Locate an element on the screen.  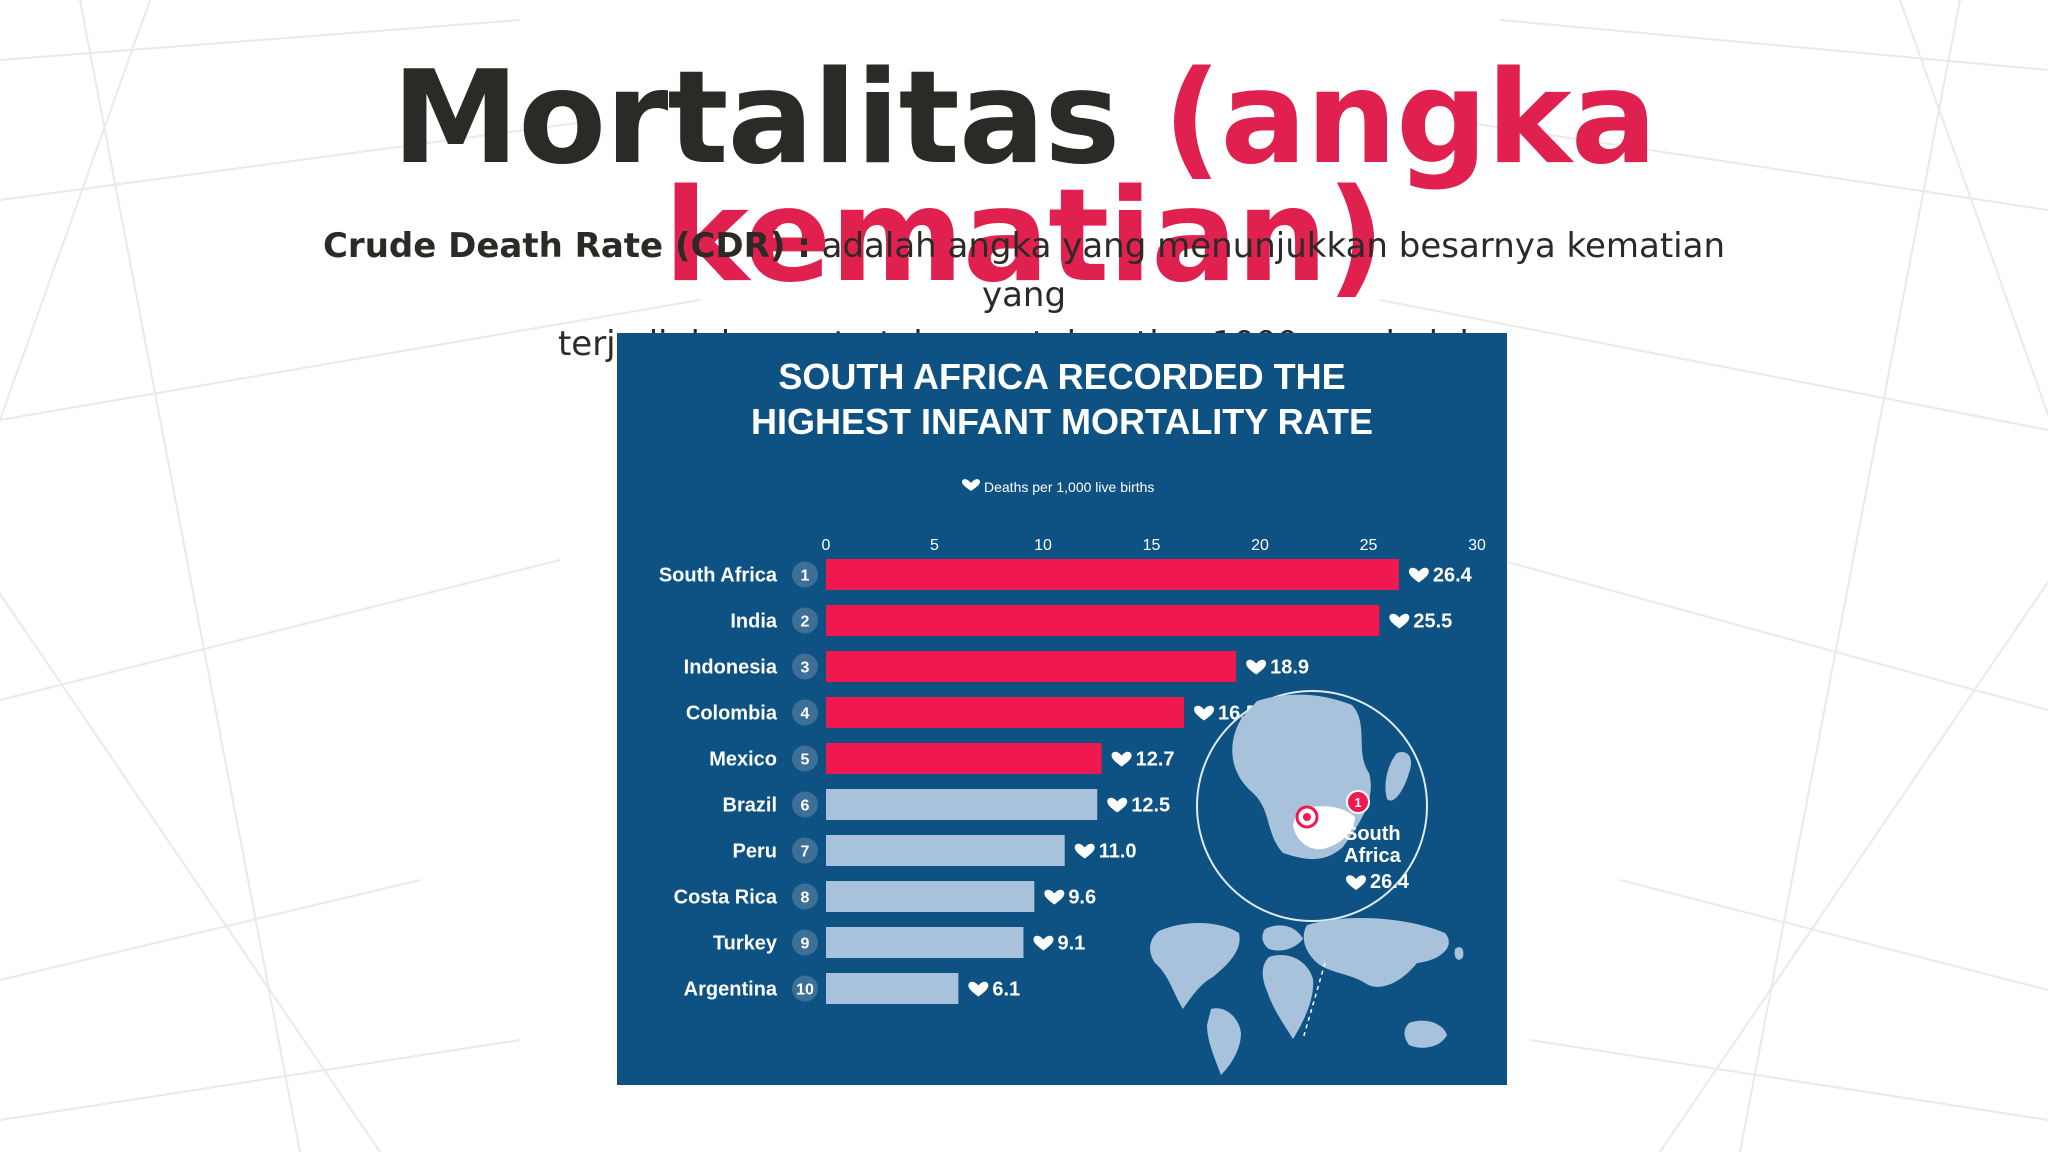
chart-title-line-1: SOUTH AFRICA RECORDED THE is located at coordinates (1061, 376).